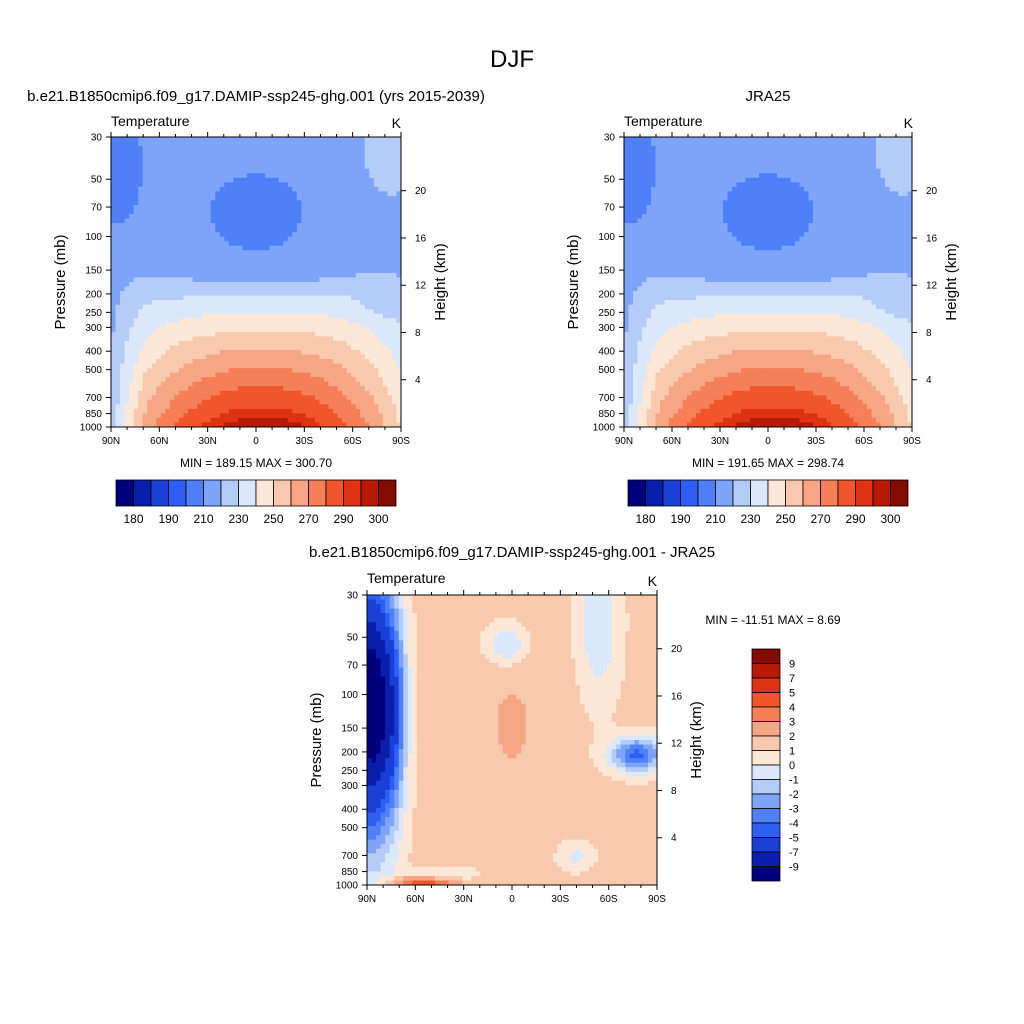  What do you see at coordinates (317, 493) in the screenshot?
I see `colorbar-box` at bounding box center [317, 493].